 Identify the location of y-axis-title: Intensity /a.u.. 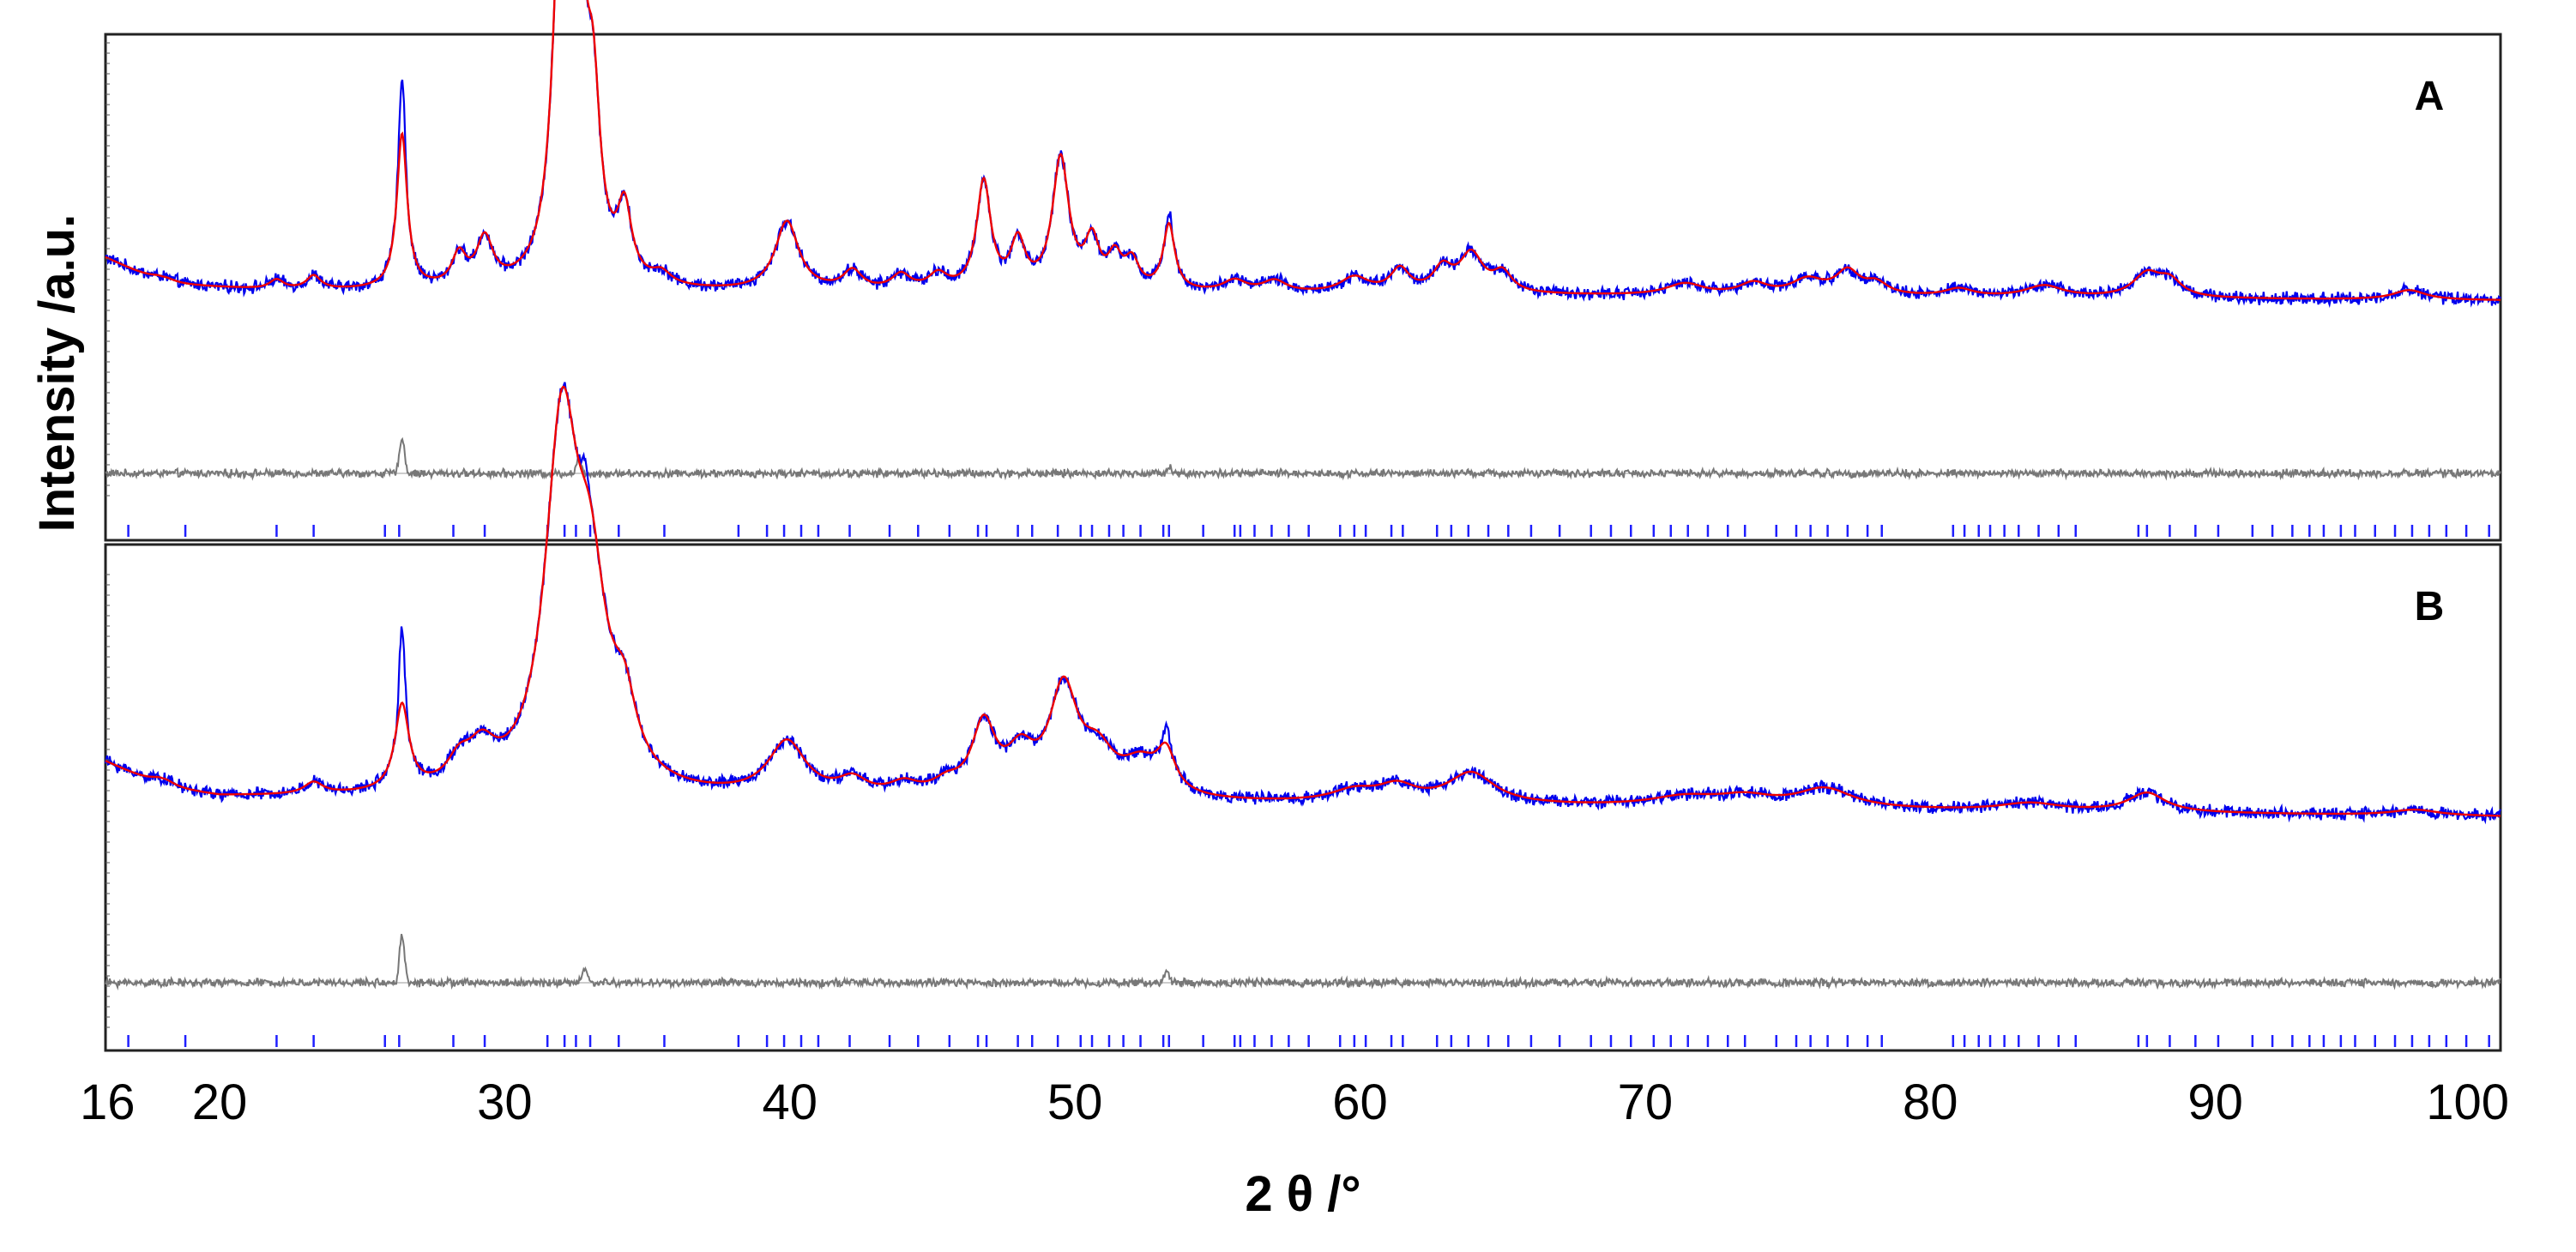
(57, 373).